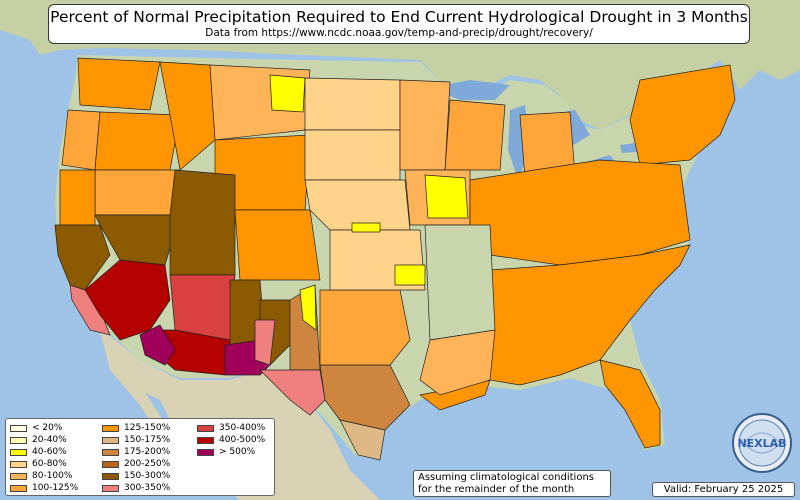 The height and width of the screenshot is (500, 800). I want to click on legend-item: < 20%, so click(56, 428).